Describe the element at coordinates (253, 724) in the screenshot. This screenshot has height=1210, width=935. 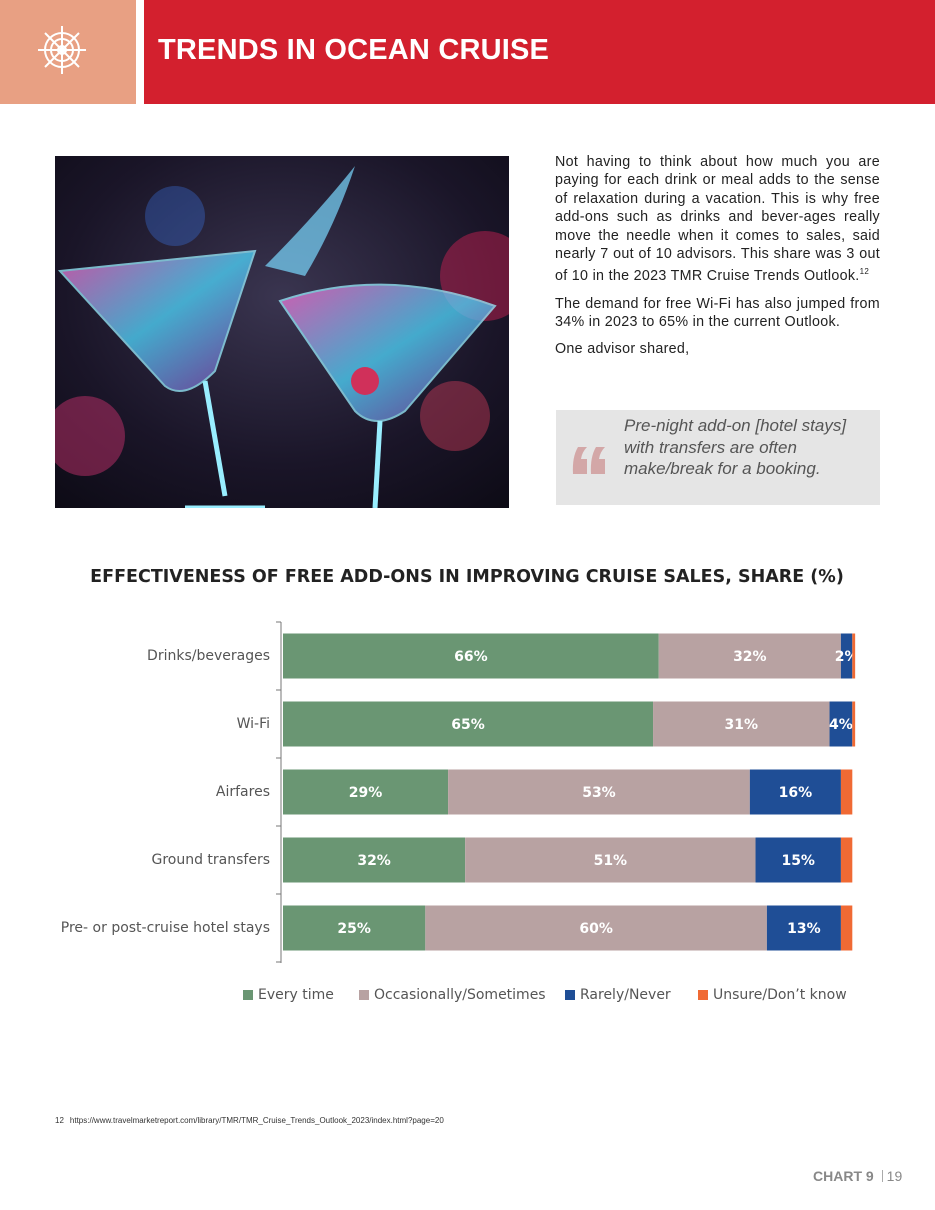
I see `category-label: Wi-Fi` at that location.